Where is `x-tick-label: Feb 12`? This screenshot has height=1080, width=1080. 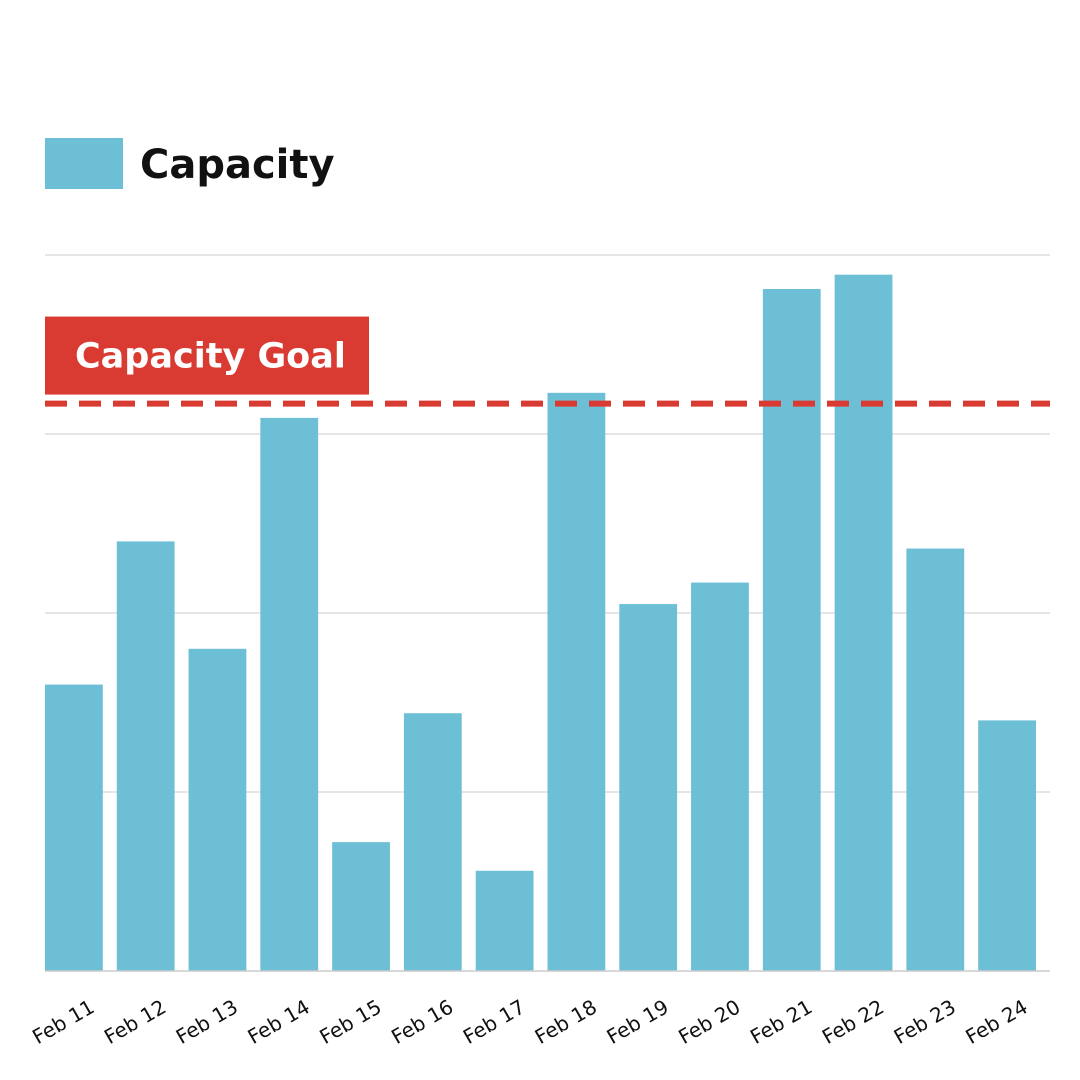 x-tick-label: Feb 12 is located at coordinates (135, 1022).